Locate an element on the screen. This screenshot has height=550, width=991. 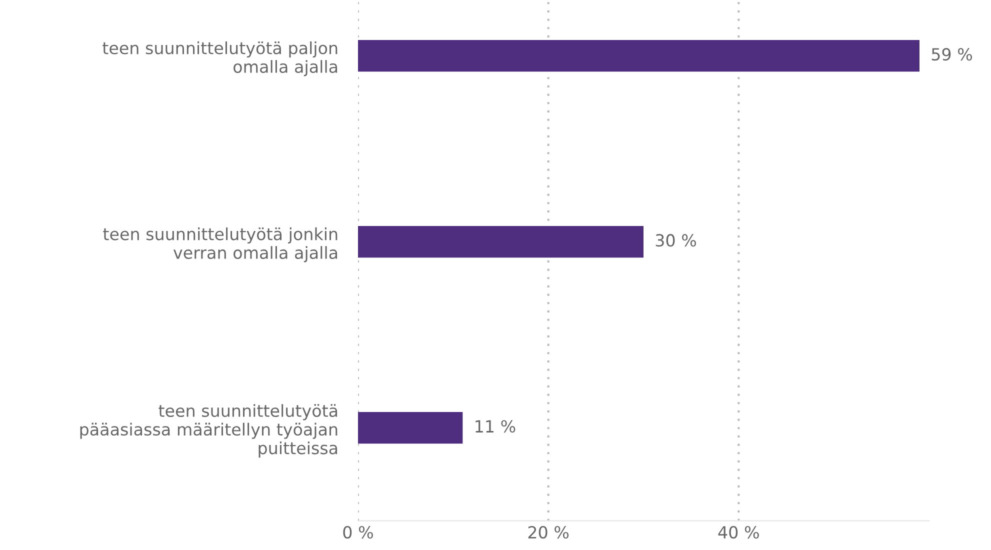
y-tick-label: teen suunnittelutyötä paljon omalla ajalla is located at coordinates (220, 58).